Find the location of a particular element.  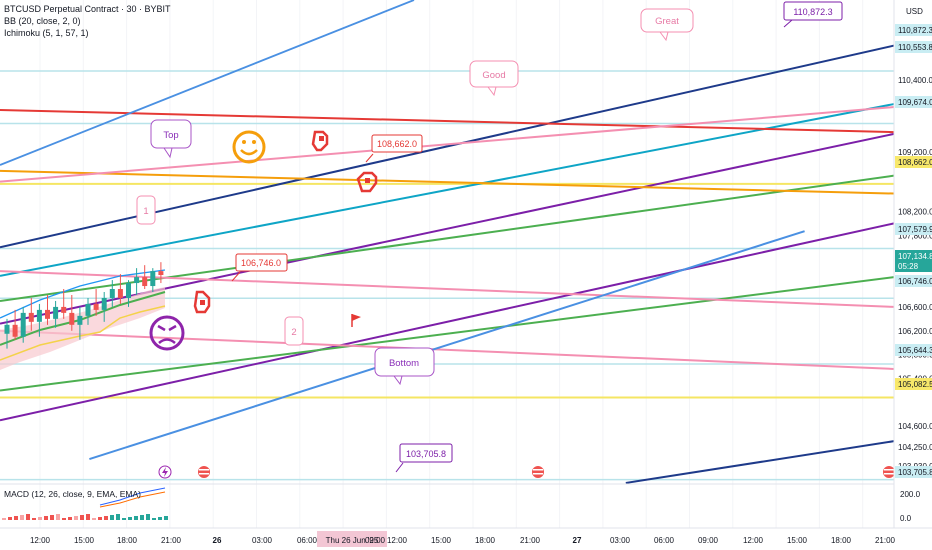

note-good: Good is located at coordinates (494, 78).